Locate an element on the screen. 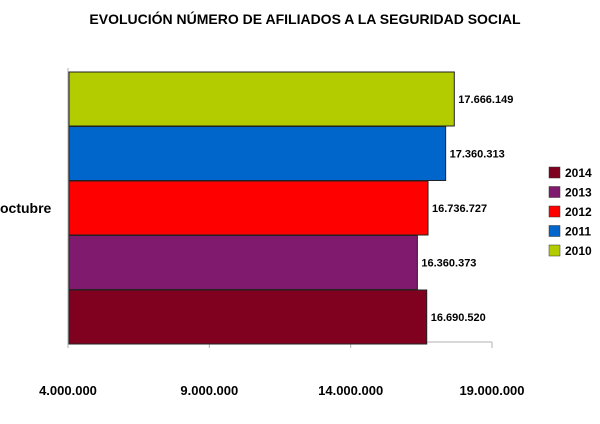 This screenshot has height=424, width=600. data-label-2011: 17.360.313 is located at coordinates (477, 155).